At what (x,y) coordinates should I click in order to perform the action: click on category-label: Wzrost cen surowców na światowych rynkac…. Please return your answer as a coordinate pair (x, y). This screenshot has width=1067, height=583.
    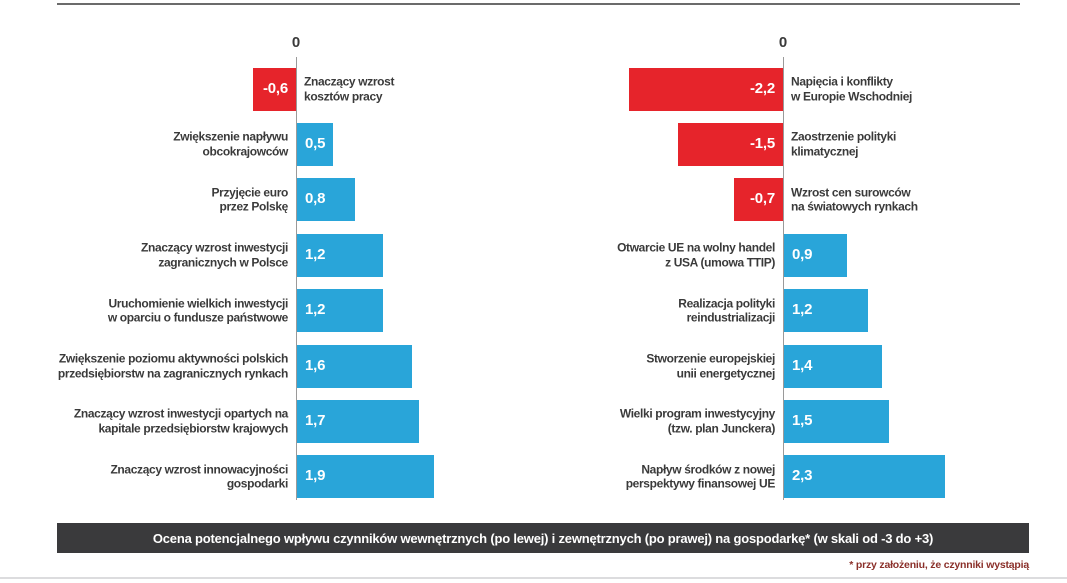
    Looking at the image, I should click on (854, 199).